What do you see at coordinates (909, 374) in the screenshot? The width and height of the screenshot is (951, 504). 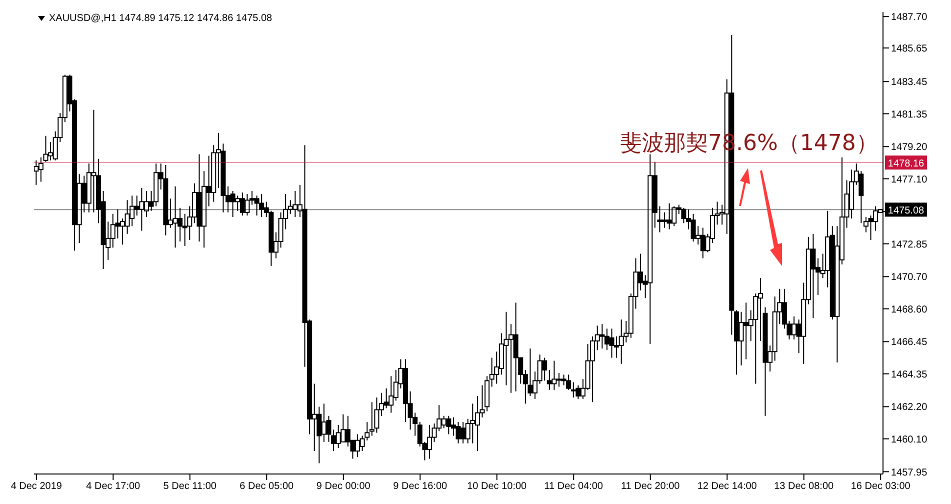 I see `y-tick-label: 1464.35` at bounding box center [909, 374].